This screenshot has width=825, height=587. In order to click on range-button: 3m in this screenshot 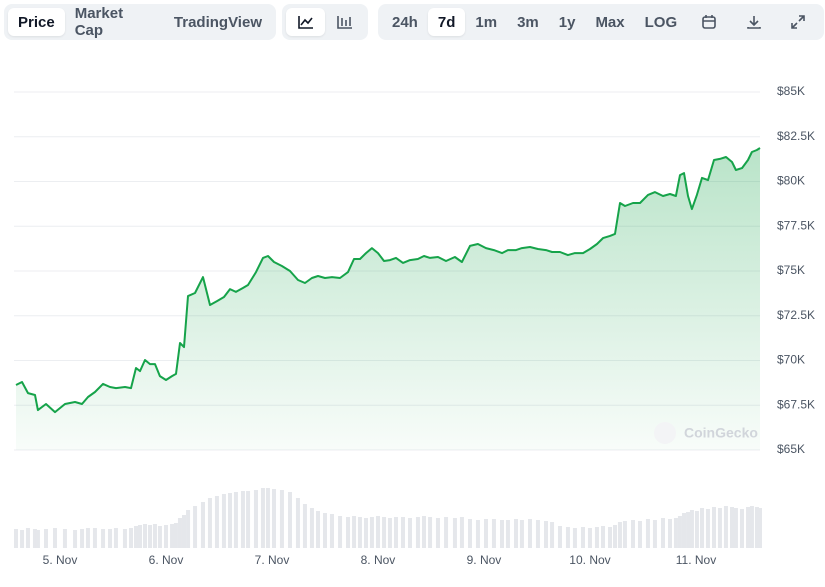, I will do `click(528, 22)`.